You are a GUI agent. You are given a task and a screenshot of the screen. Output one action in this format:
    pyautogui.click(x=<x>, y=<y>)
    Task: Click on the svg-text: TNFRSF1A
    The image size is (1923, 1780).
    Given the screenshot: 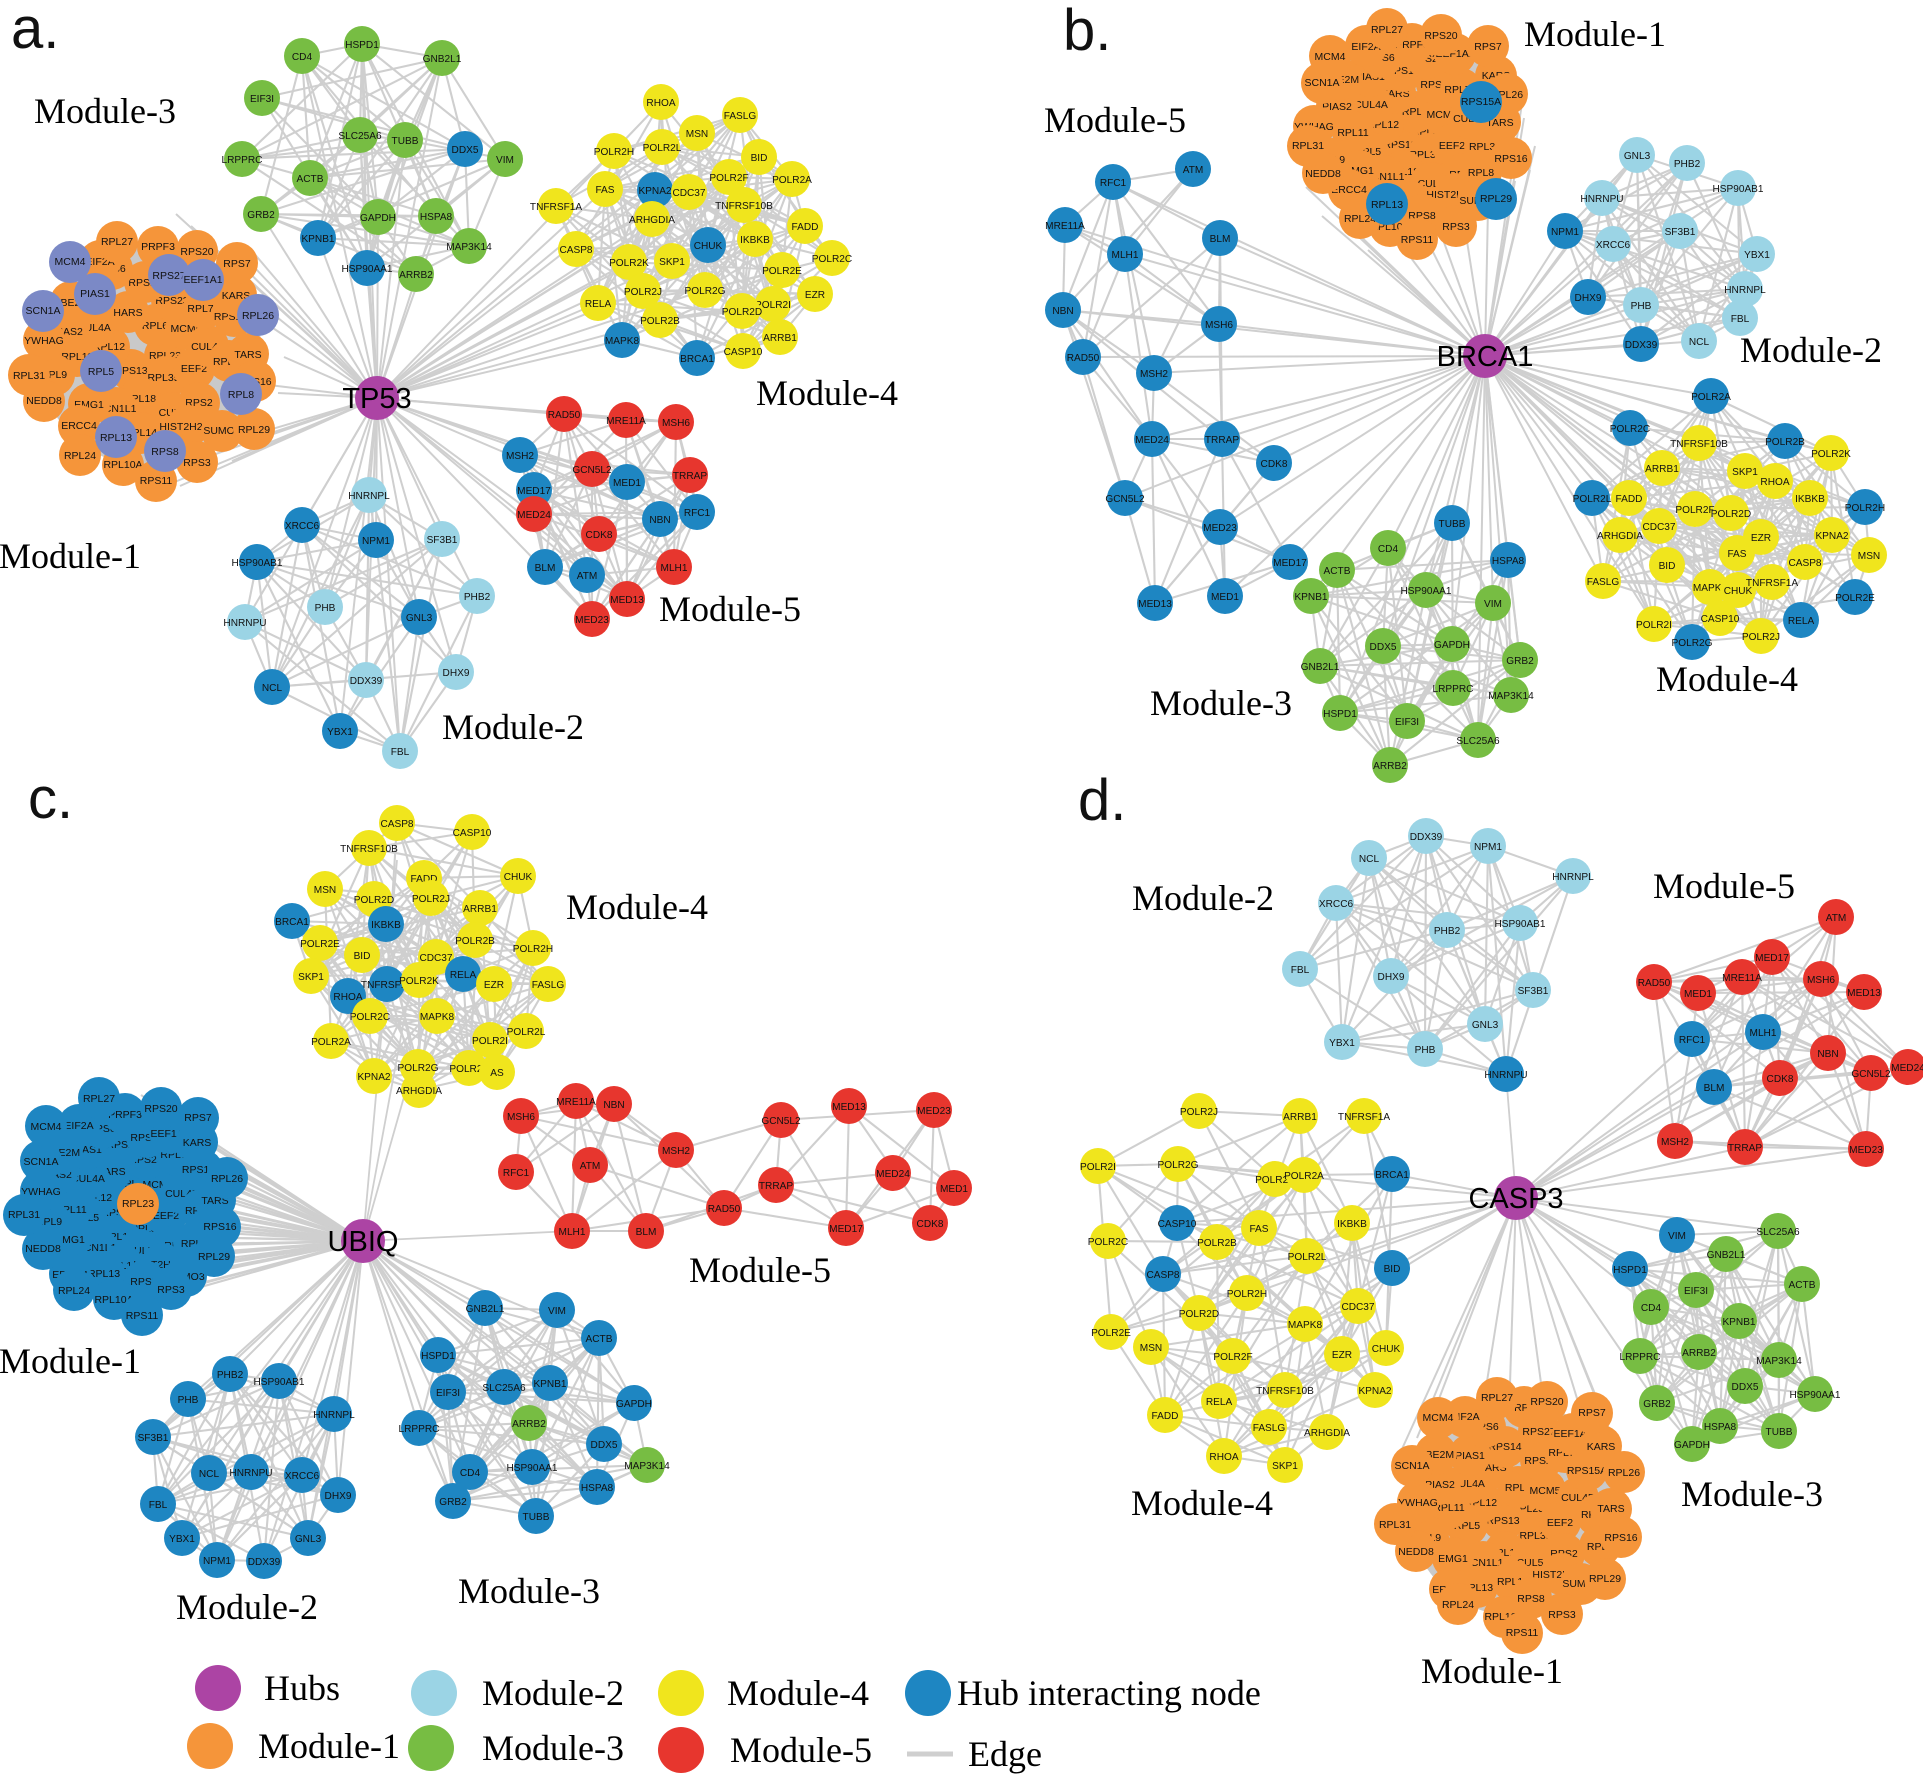 What is the action you would take?
    pyautogui.click(x=556, y=207)
    